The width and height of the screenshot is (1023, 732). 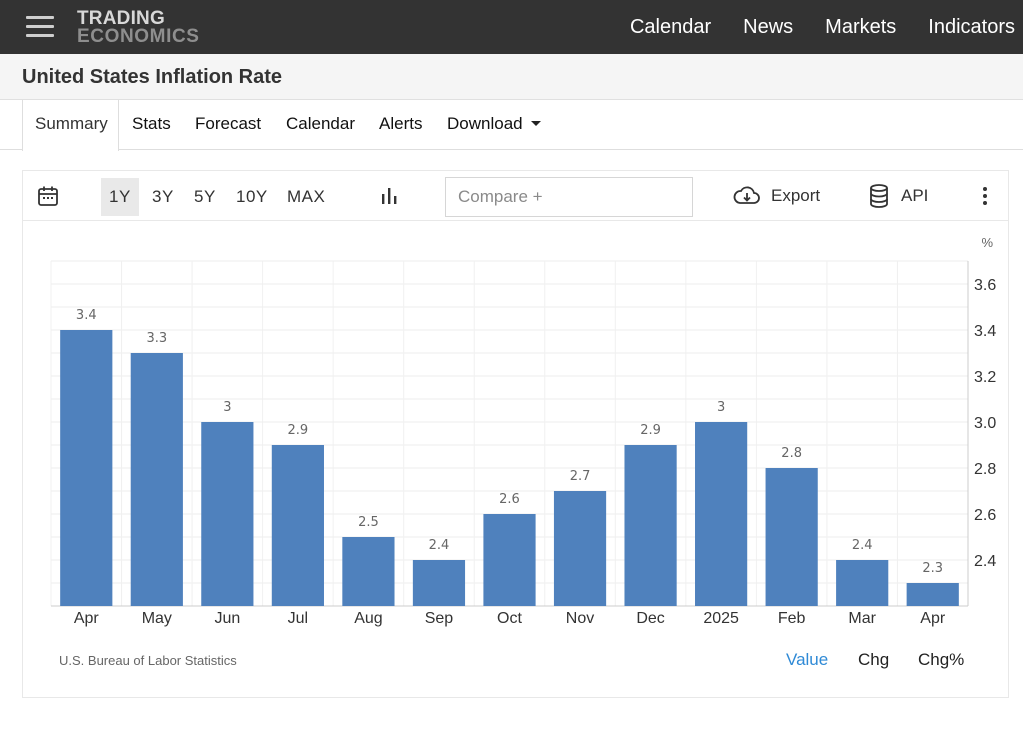 I want to click on more-vertical-icon, so click(x=985, y=196).